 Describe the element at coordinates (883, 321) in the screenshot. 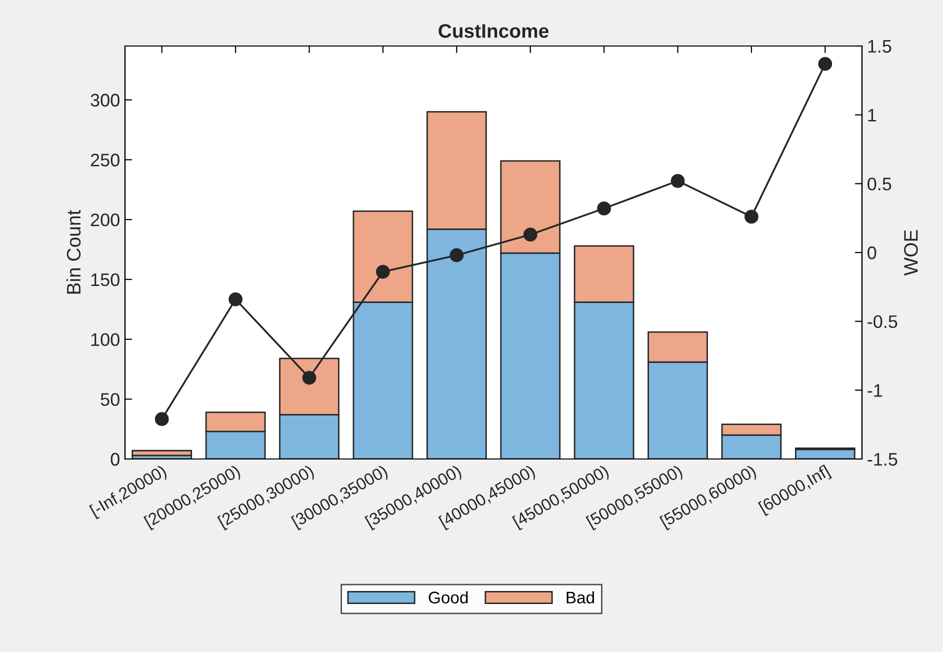

I see `y2-tick-label: -0.5` at that location.